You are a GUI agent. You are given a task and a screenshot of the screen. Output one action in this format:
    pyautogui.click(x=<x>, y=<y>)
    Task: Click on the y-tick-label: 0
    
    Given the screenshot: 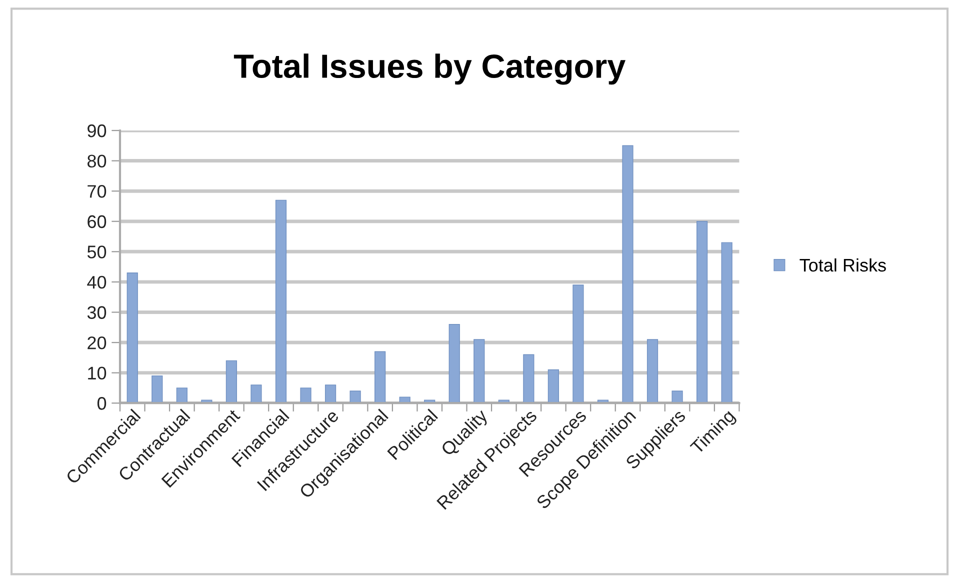 What is the action you would take?
    pyautogui.click(x=101, y=403)
    